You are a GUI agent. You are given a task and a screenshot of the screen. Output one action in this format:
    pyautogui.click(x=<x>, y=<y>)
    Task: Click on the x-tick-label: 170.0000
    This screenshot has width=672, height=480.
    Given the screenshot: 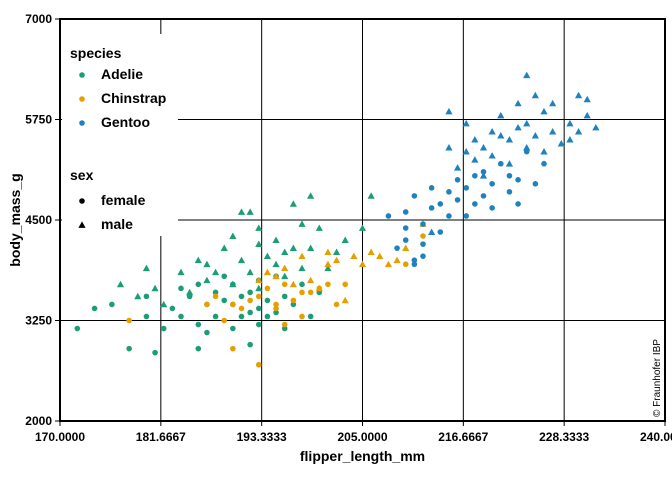 What is the action you would take?
    pyautogui.click(x=60, y=437)
    